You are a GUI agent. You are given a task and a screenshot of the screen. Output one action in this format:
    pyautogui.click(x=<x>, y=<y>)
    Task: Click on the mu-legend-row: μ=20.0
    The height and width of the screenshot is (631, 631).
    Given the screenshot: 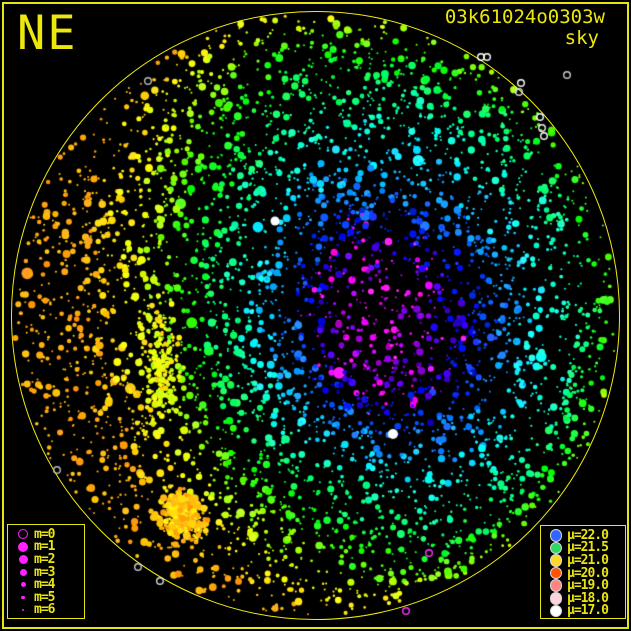 What is the action you would take?
    pyautogui.click(x=583, y=573)
    